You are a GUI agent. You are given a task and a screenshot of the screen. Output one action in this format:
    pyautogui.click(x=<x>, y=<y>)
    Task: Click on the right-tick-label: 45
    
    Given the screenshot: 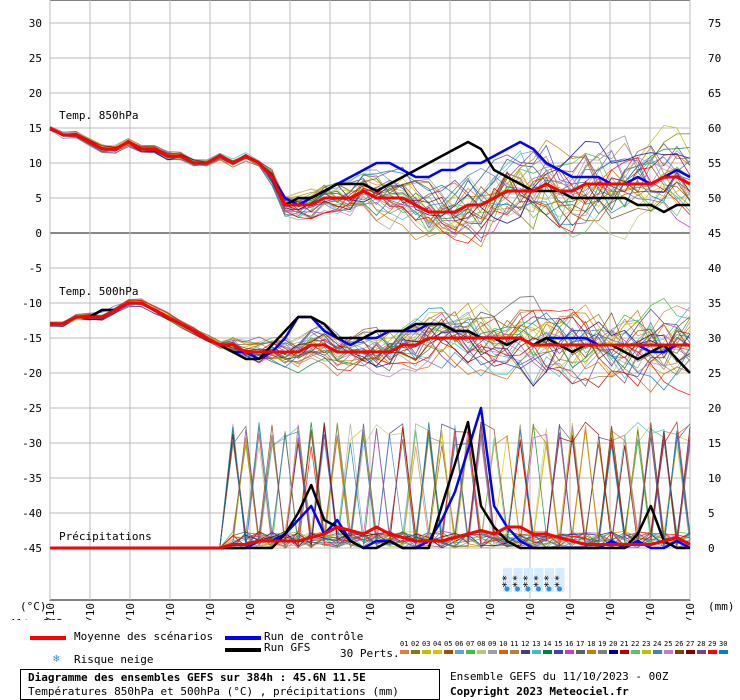 What is the action you would take?
    pyautogui.click(x=714, y=233)
    